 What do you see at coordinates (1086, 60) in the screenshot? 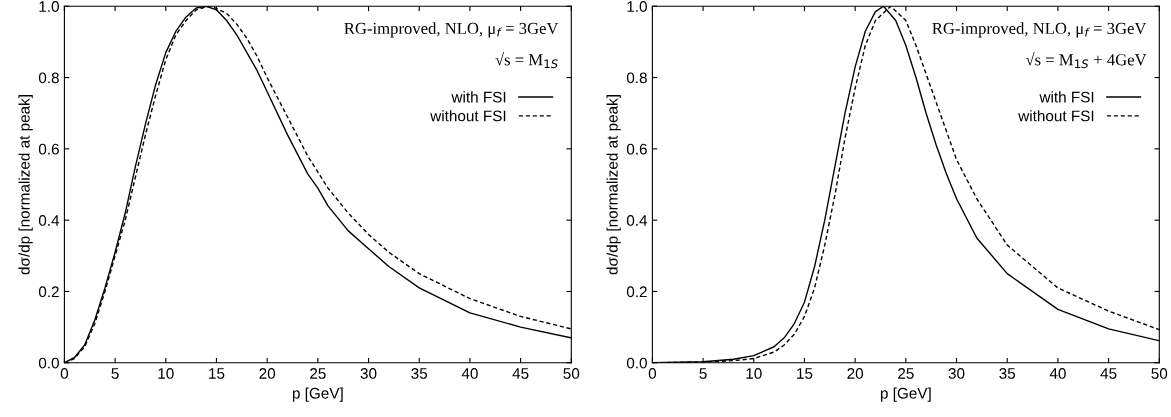
I see `annotation: √s = M$_{1S}$ + 4GeV` at bounding box center [1086, 60].